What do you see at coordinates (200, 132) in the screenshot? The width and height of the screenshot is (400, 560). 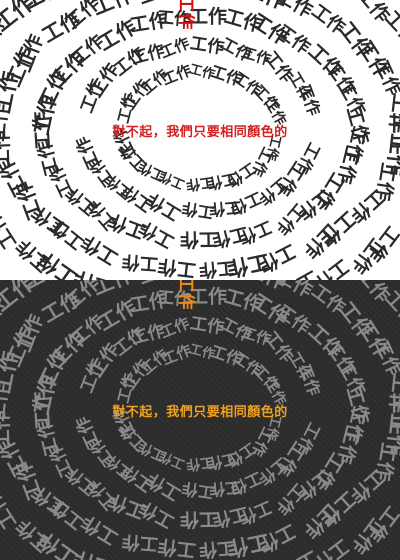 I see `caption-light: 對不起，我們只要相同顏色的` at bounding box center [200, 132].